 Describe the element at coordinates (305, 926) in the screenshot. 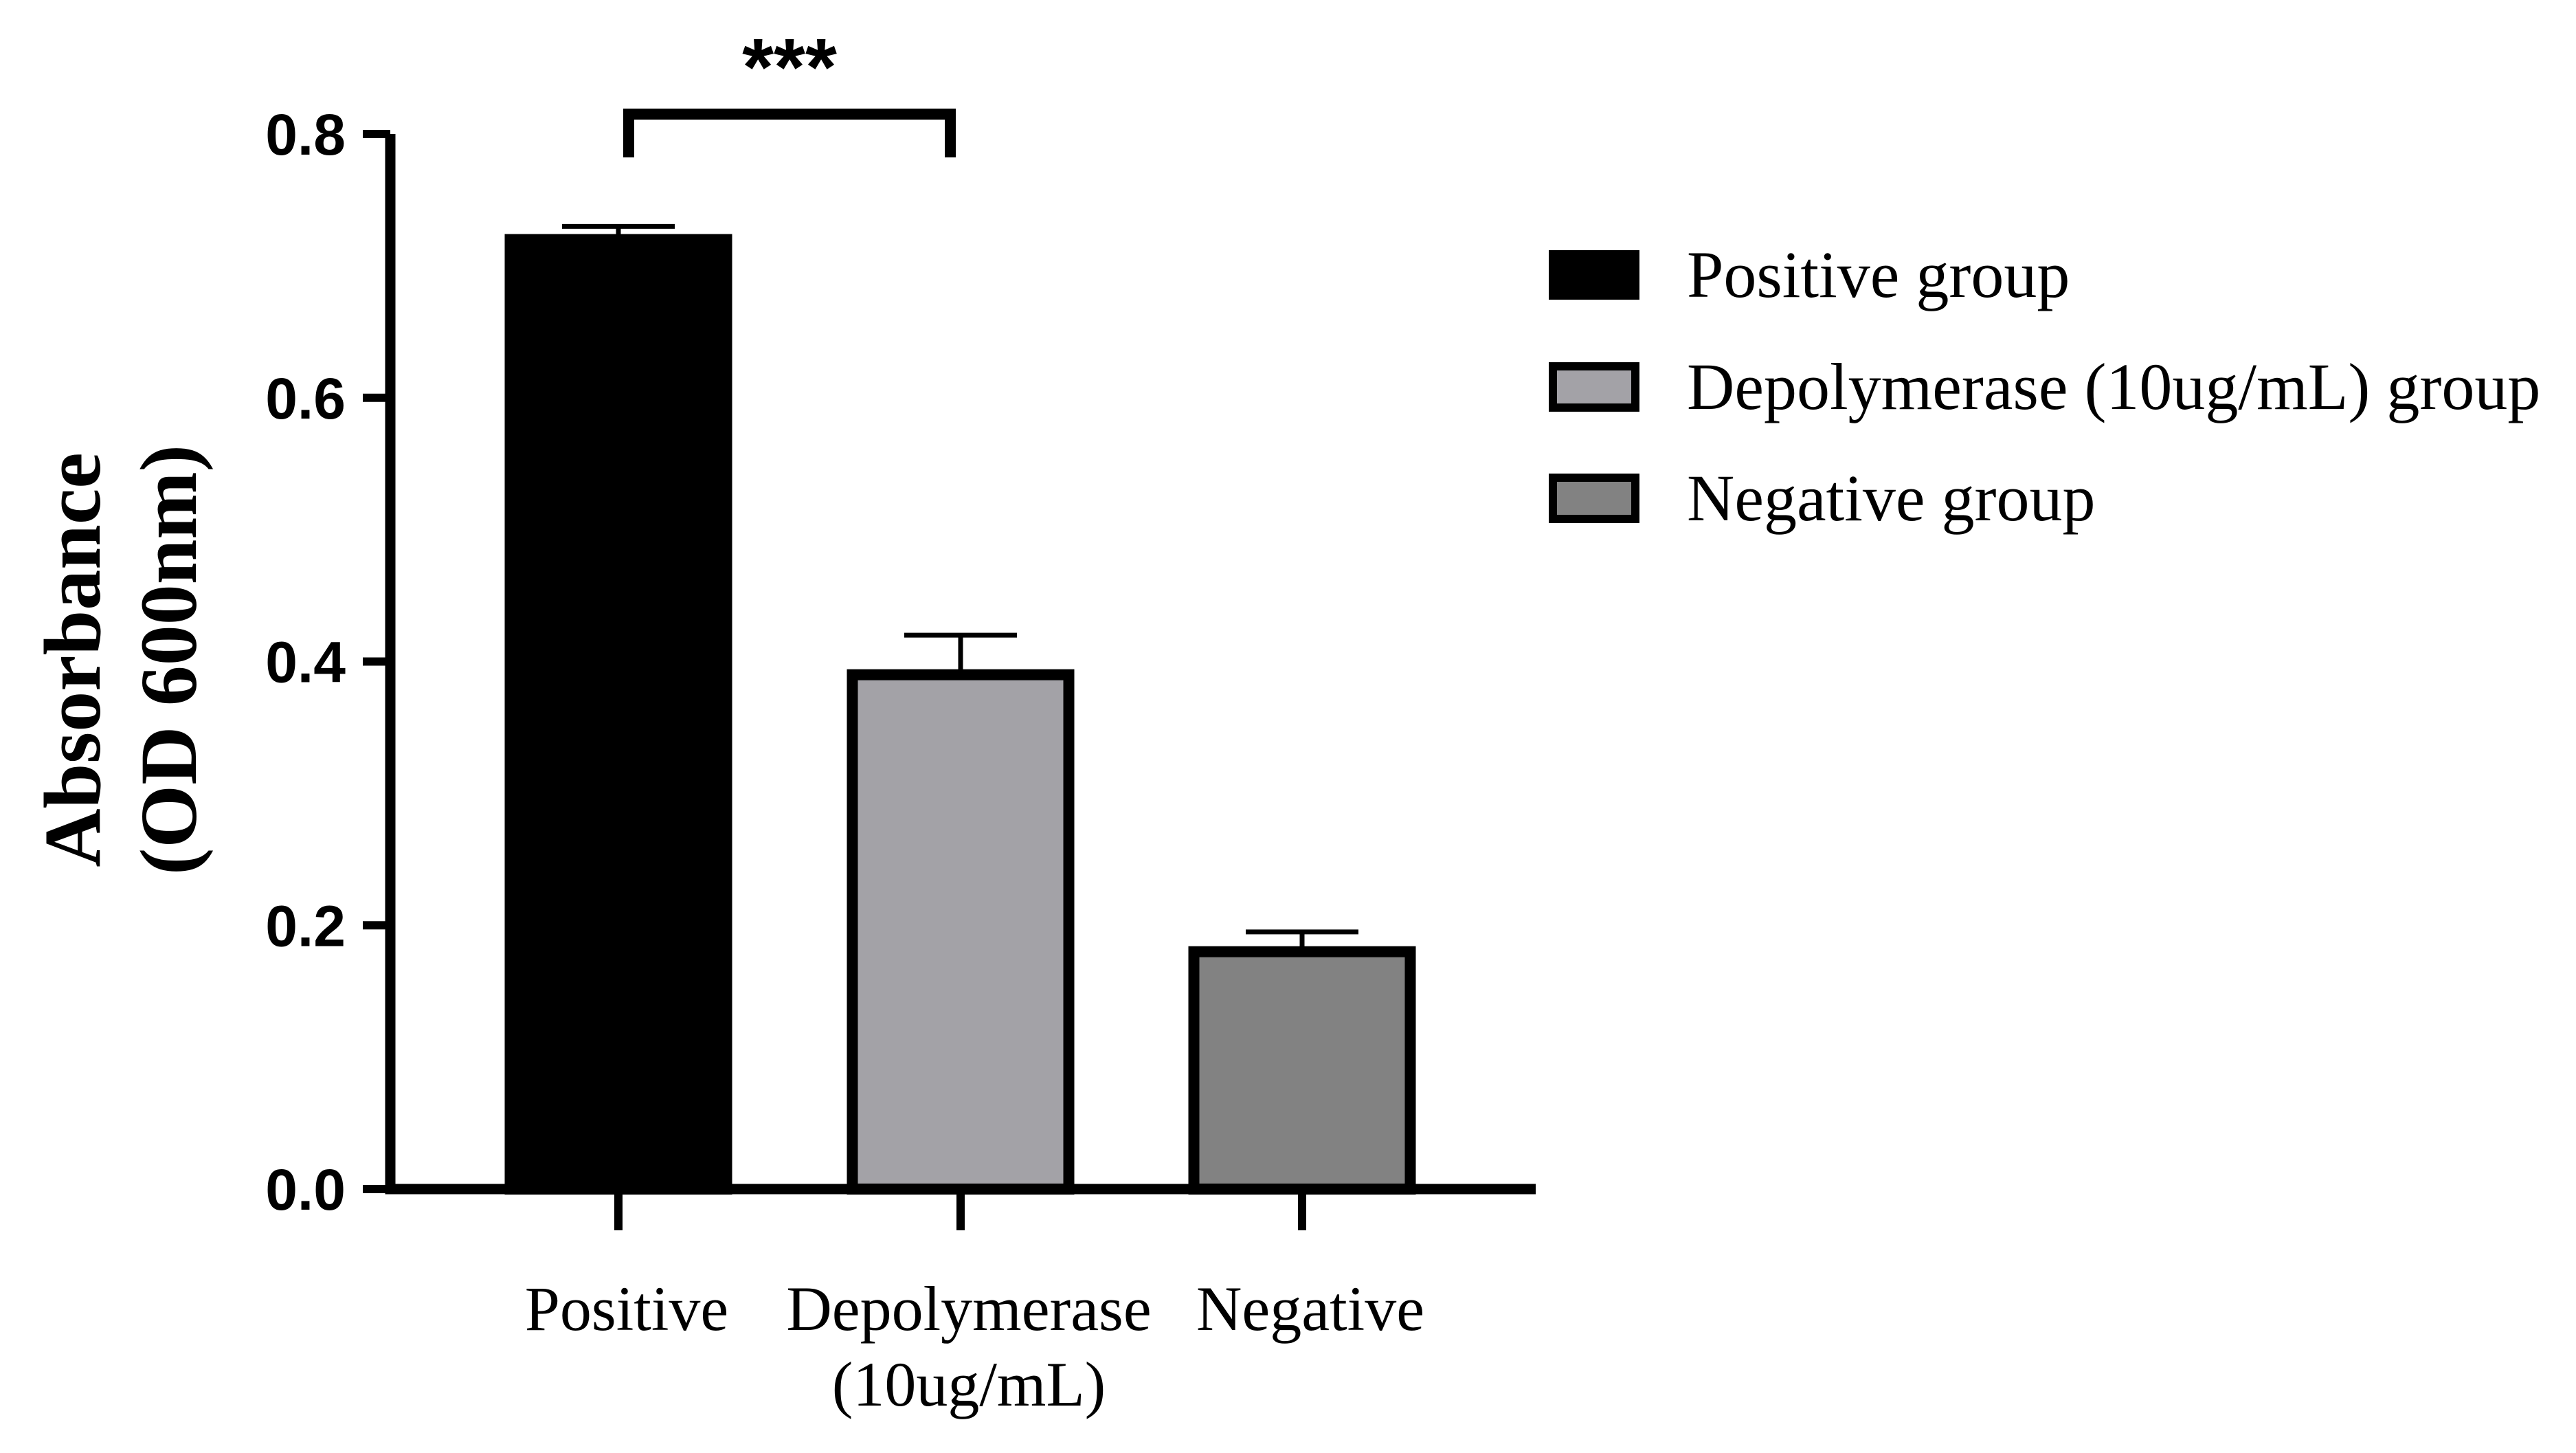

I see `y-tick-label: 0.2` at that location.